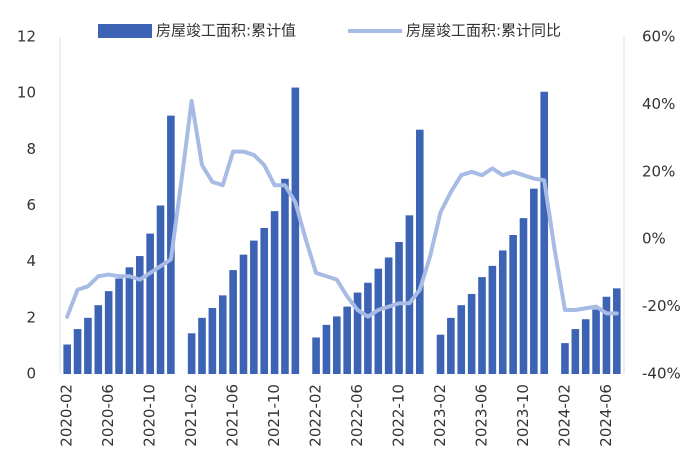 Image resolution: width=691 pixels, height=460 pixels. Describe the element at coordinates (125, 31) in the screenshot. I see `legend-swatch` at that location.